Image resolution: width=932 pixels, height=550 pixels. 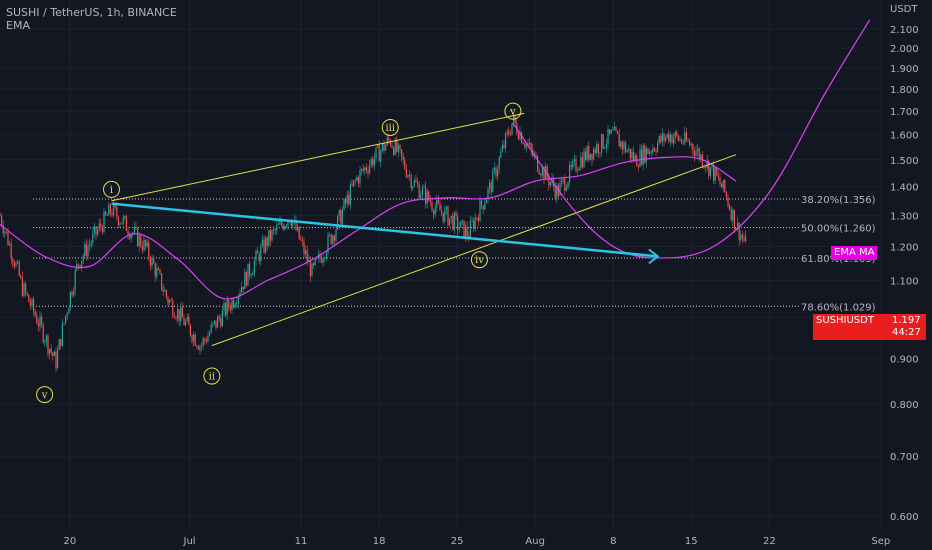 What do you see at coordinates (654, 256) in the screenshot?
I see `trend-arrowhead` at bounding box center [654, 256].